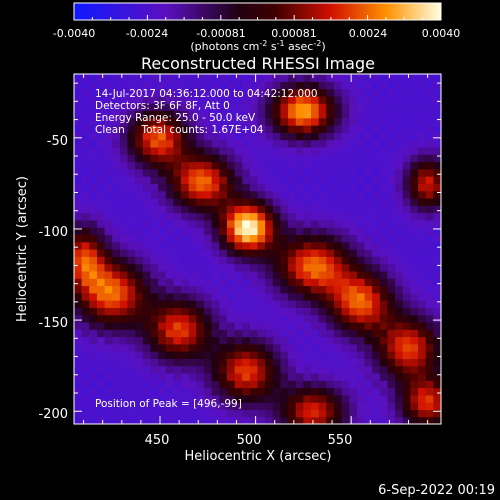  Describe the element at coordinates (436, 490) in the screenshot. I see `footer-date: 6-Sep-2022 00:19` at that location.